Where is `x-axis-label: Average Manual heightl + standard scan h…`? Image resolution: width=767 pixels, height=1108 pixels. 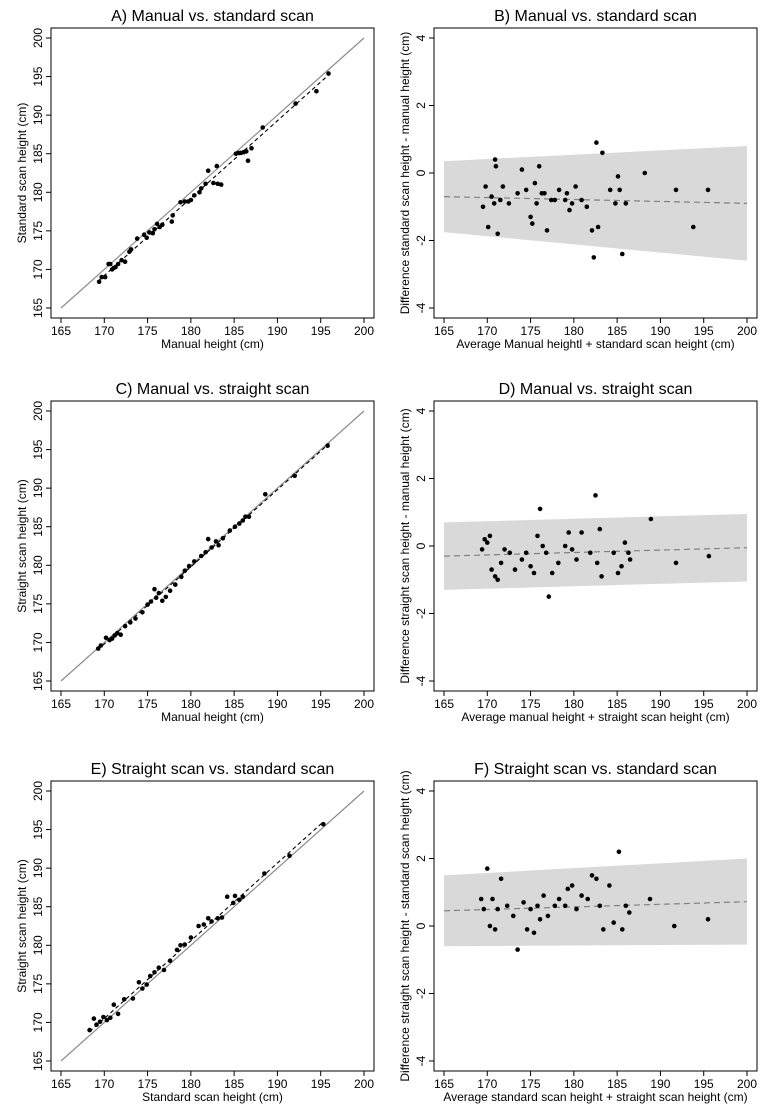 x-axis-label: Average Manual heightl + standard scan h… is located at coordinates (595, 344).